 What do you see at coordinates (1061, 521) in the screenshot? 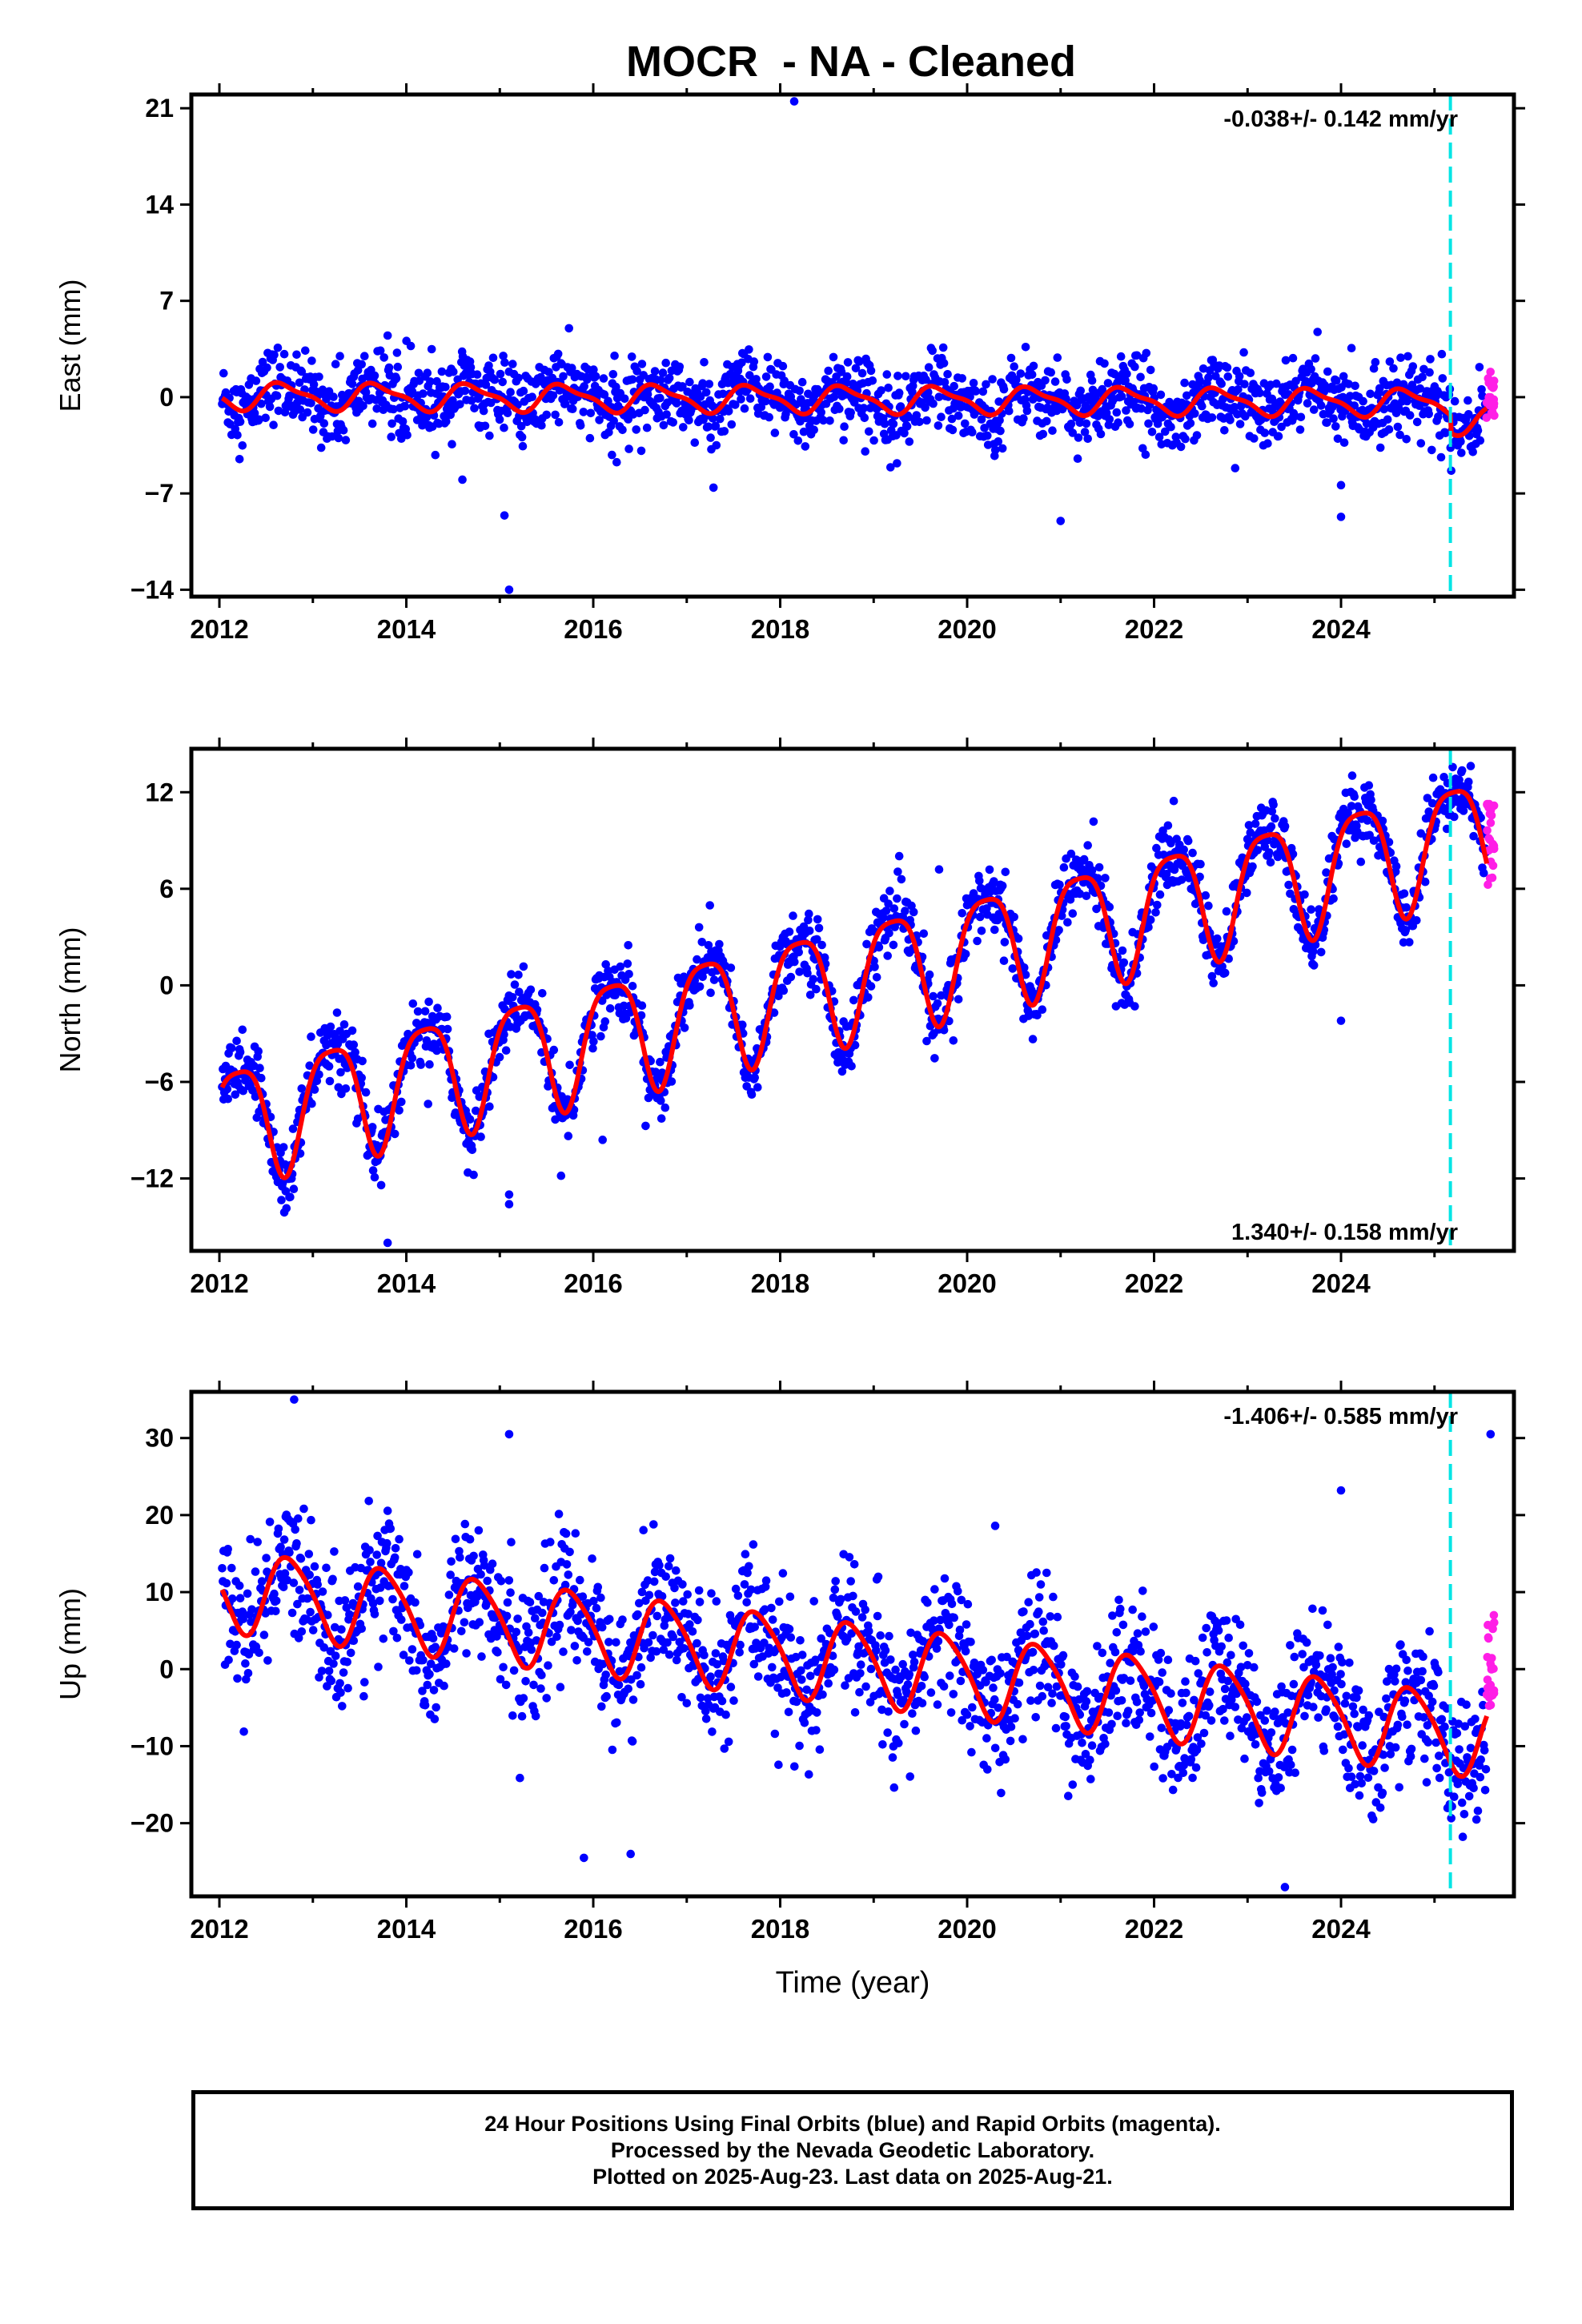
I see `outlier-point` at bounding box center [1061, 521].